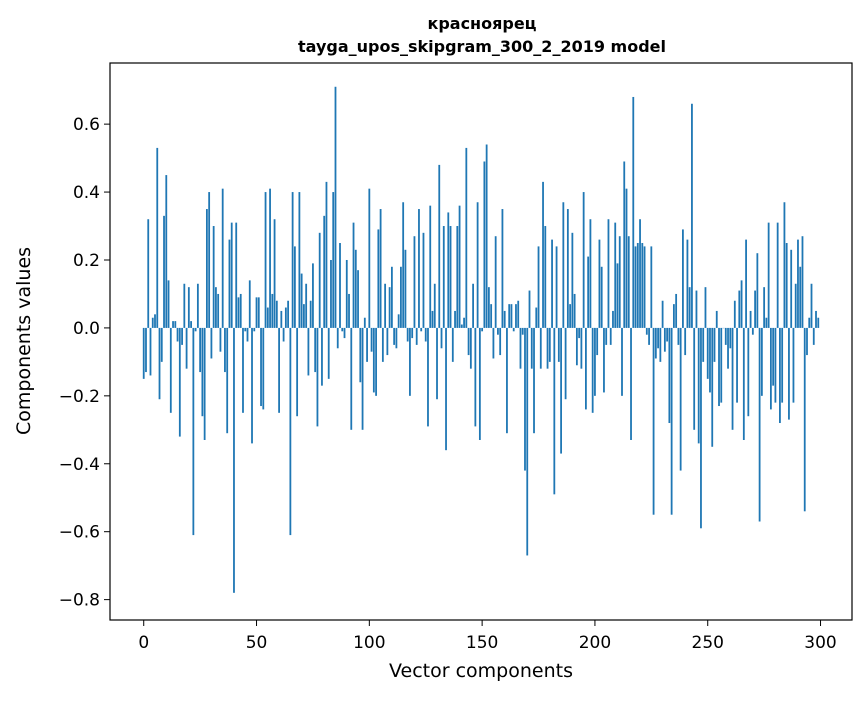 The width and height of the screenshot is (867, 701). Describe the element at coordinates (482, 643) in the screenshot. I see `x-tick-label: 150` at that location.